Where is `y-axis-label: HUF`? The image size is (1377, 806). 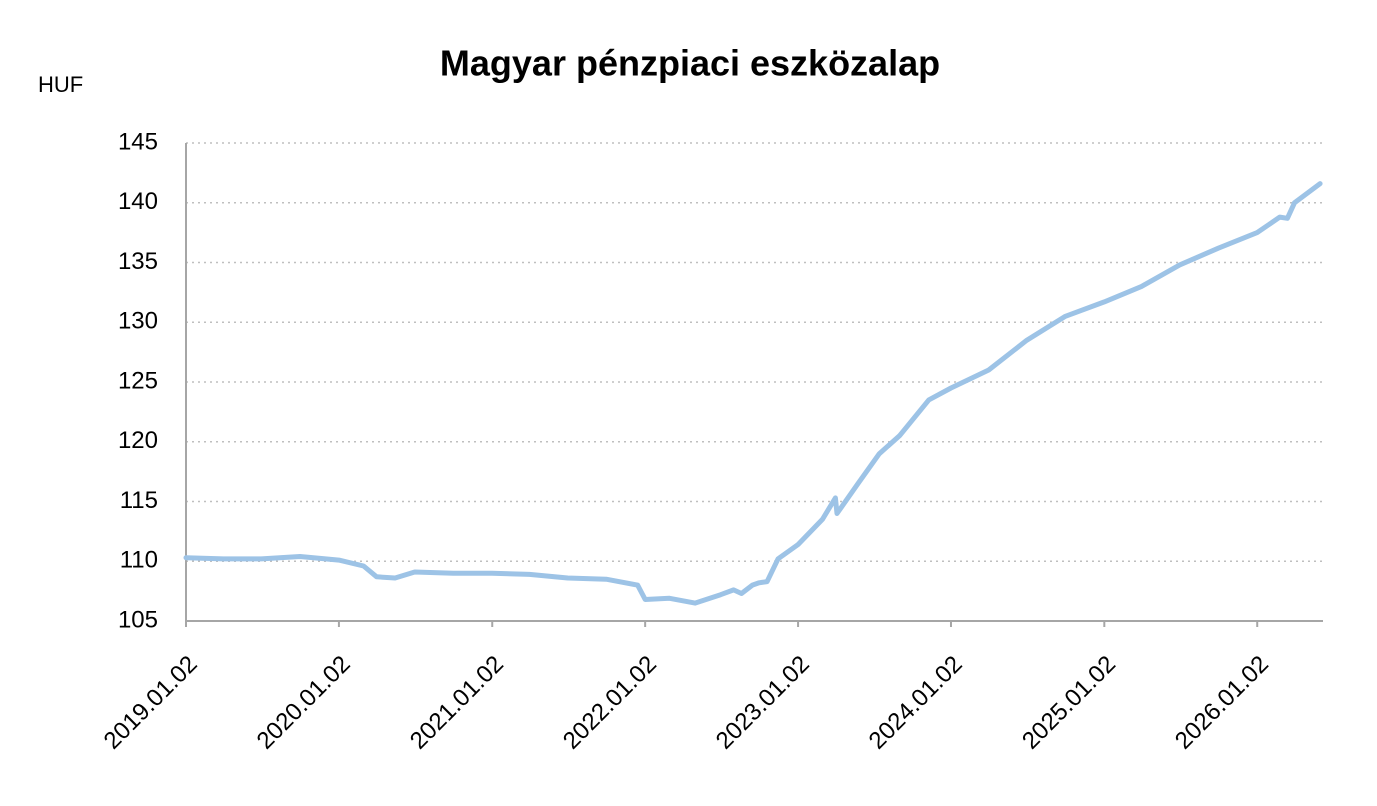 y-axis-label: HUF is located at coordinates (60, 84).